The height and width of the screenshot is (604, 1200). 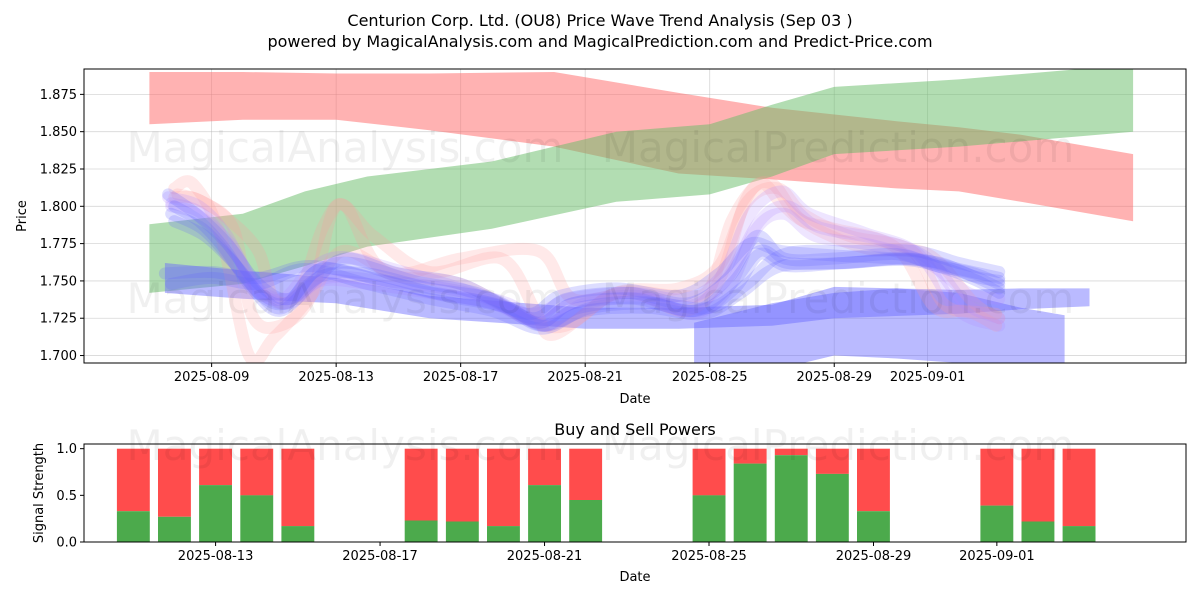 I want to click on bottom-x-tick-label: 2025-09-01, so click(x=997, y=556).